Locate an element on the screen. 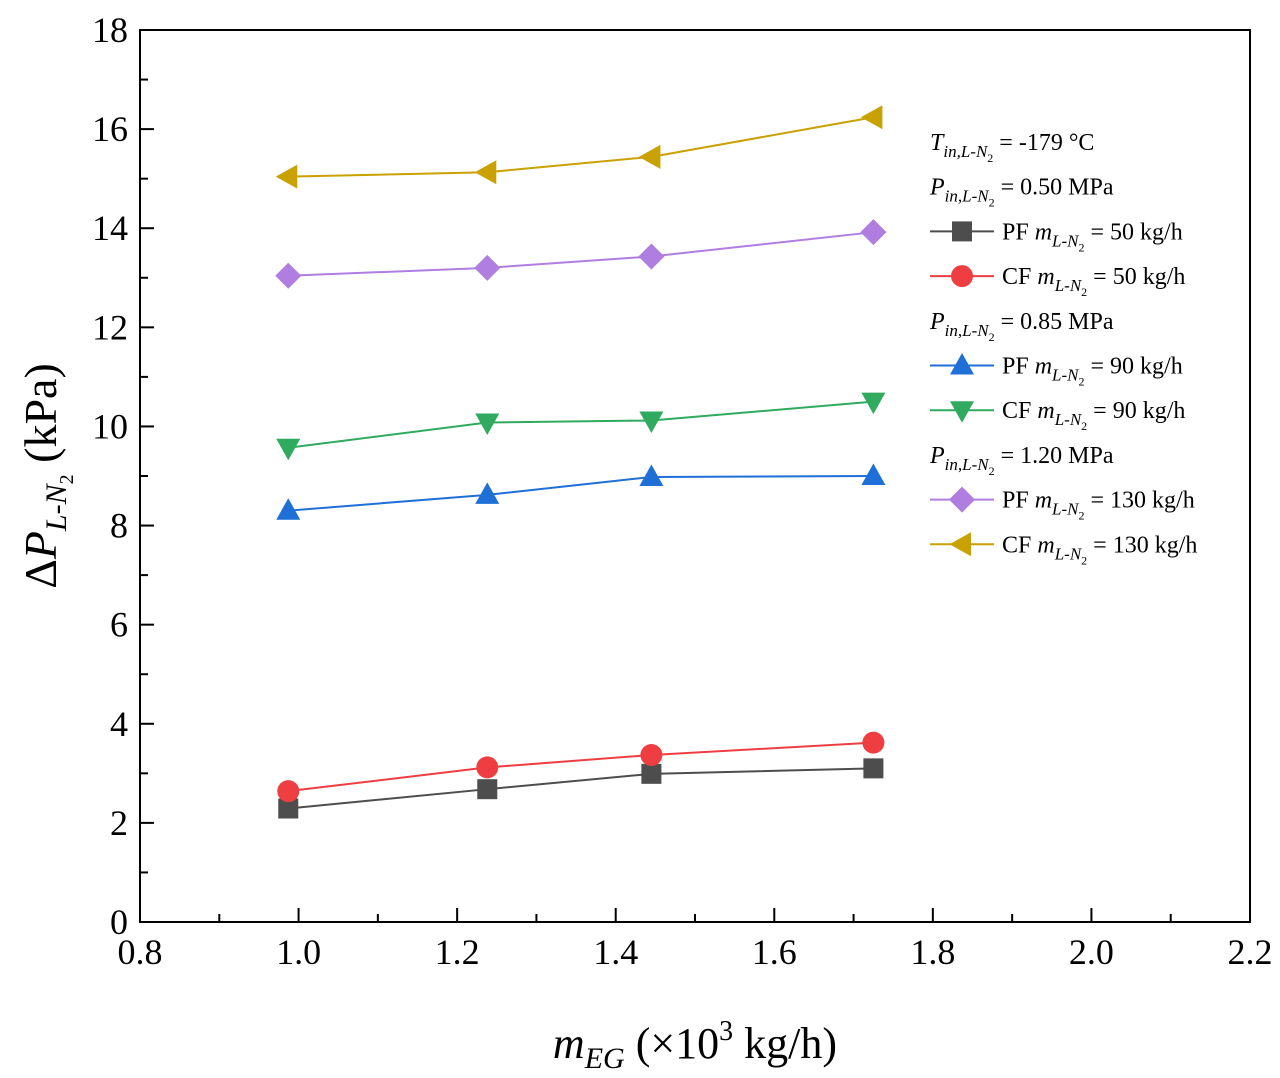 This screenshot has height=1078, width=1280. legend-symbol: P is located at coordinates (937, 456).